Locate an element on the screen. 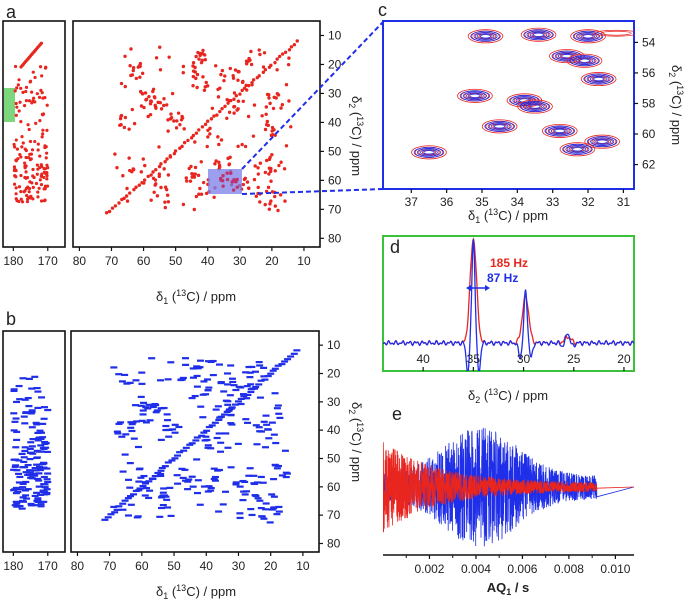 This screenshot has width=685, height=604. x-tick-label: 32 is located at coordinates (588, 202).